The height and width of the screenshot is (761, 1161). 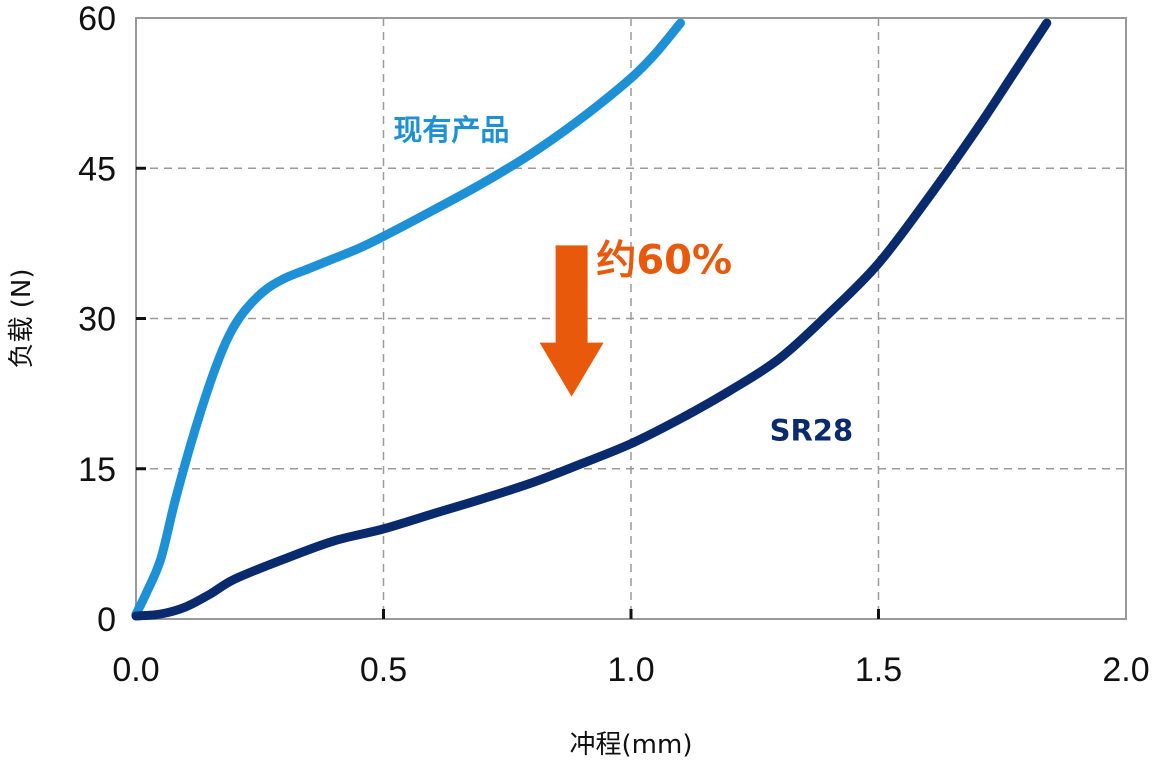 What do you see at coordinates (135, 670) in the screenshot?
I see `x-tick-label: 0.0` at bounding box center [135, 670].